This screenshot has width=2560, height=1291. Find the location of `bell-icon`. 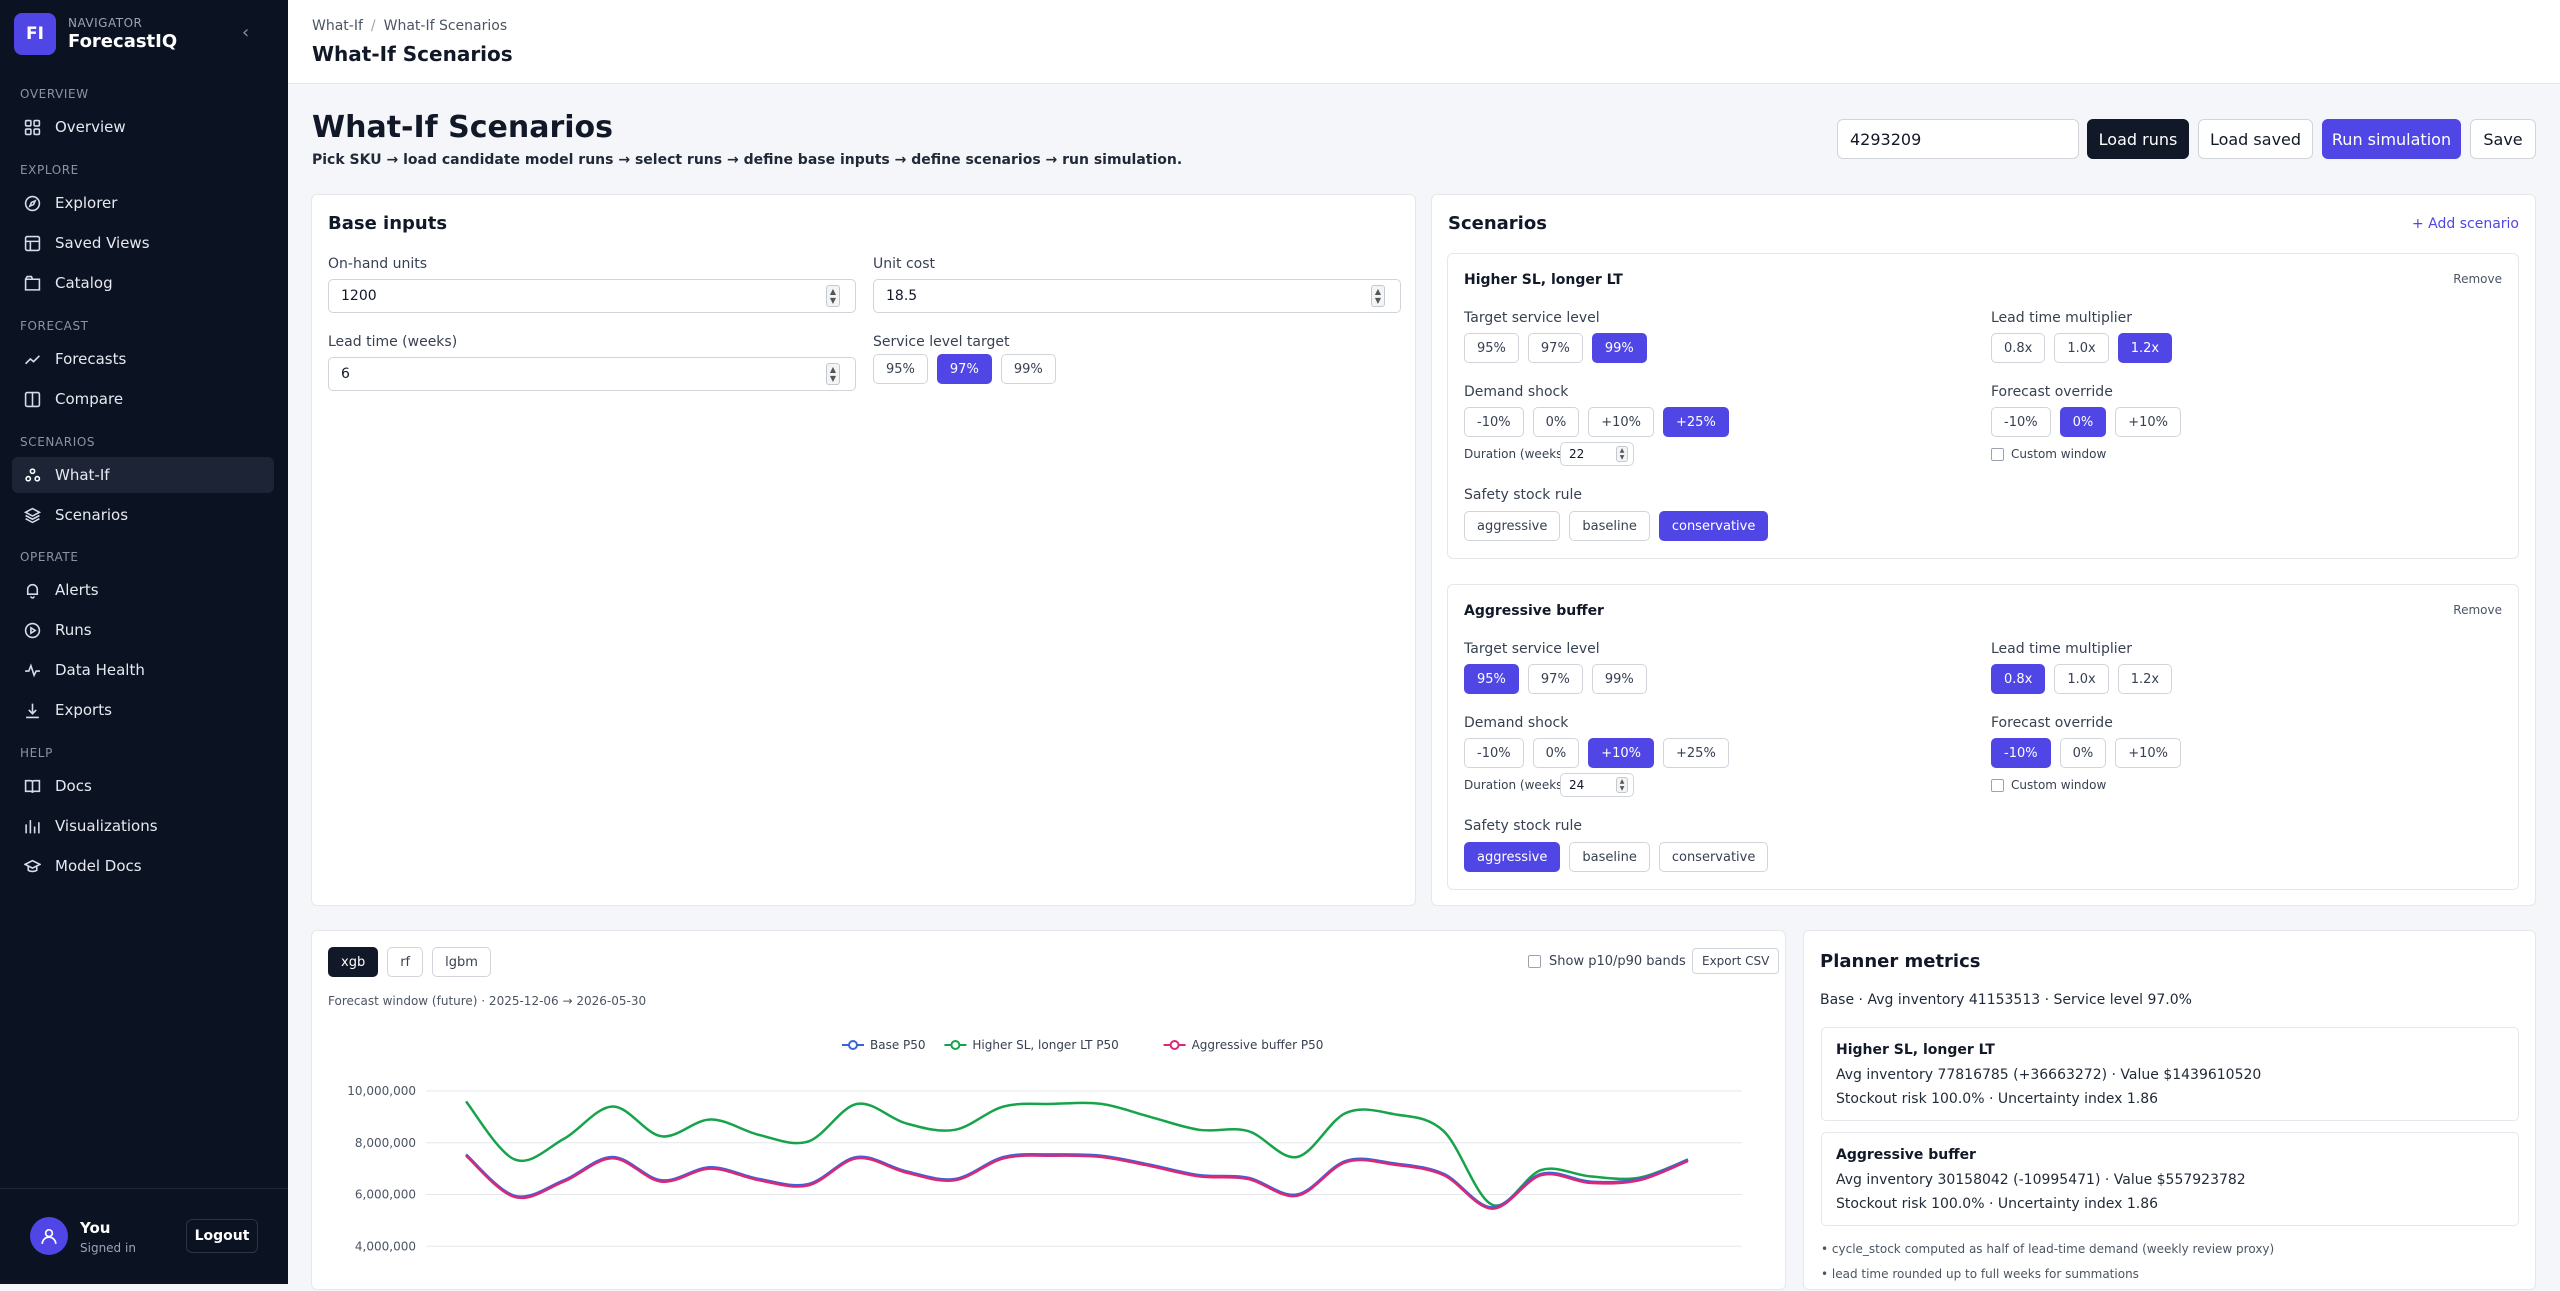

bell-icon is located at coordinates (32, 591).